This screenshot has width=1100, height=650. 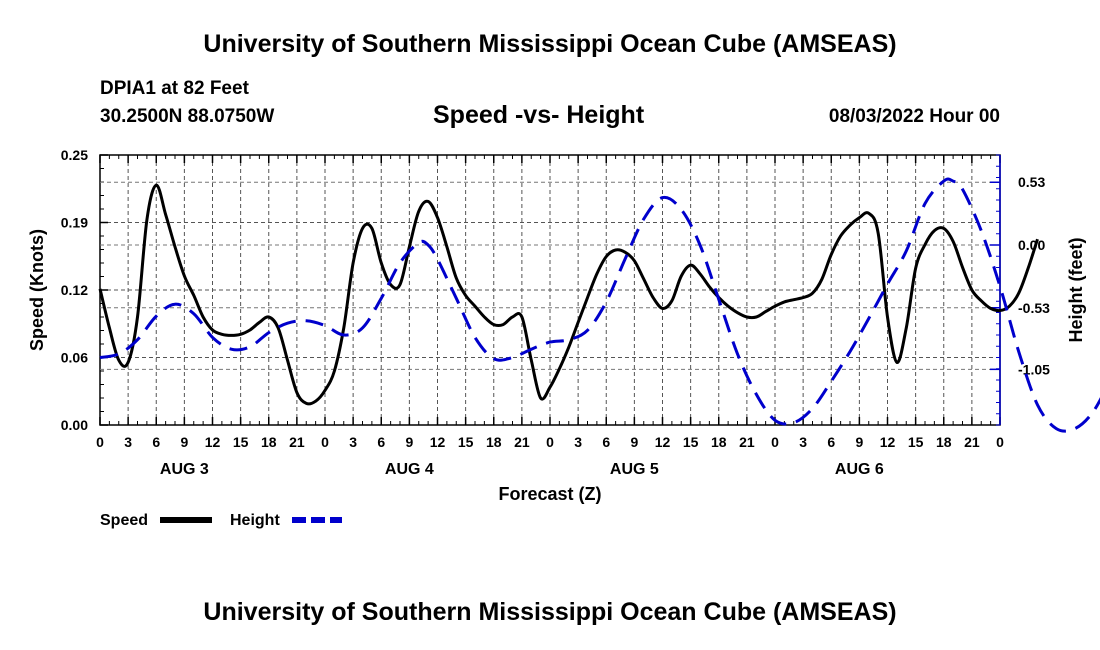 What do you see at coordinates (74, 425) in the screenshot?
I see `y-tick-label: 0.00` at bounding box center [74, 425].